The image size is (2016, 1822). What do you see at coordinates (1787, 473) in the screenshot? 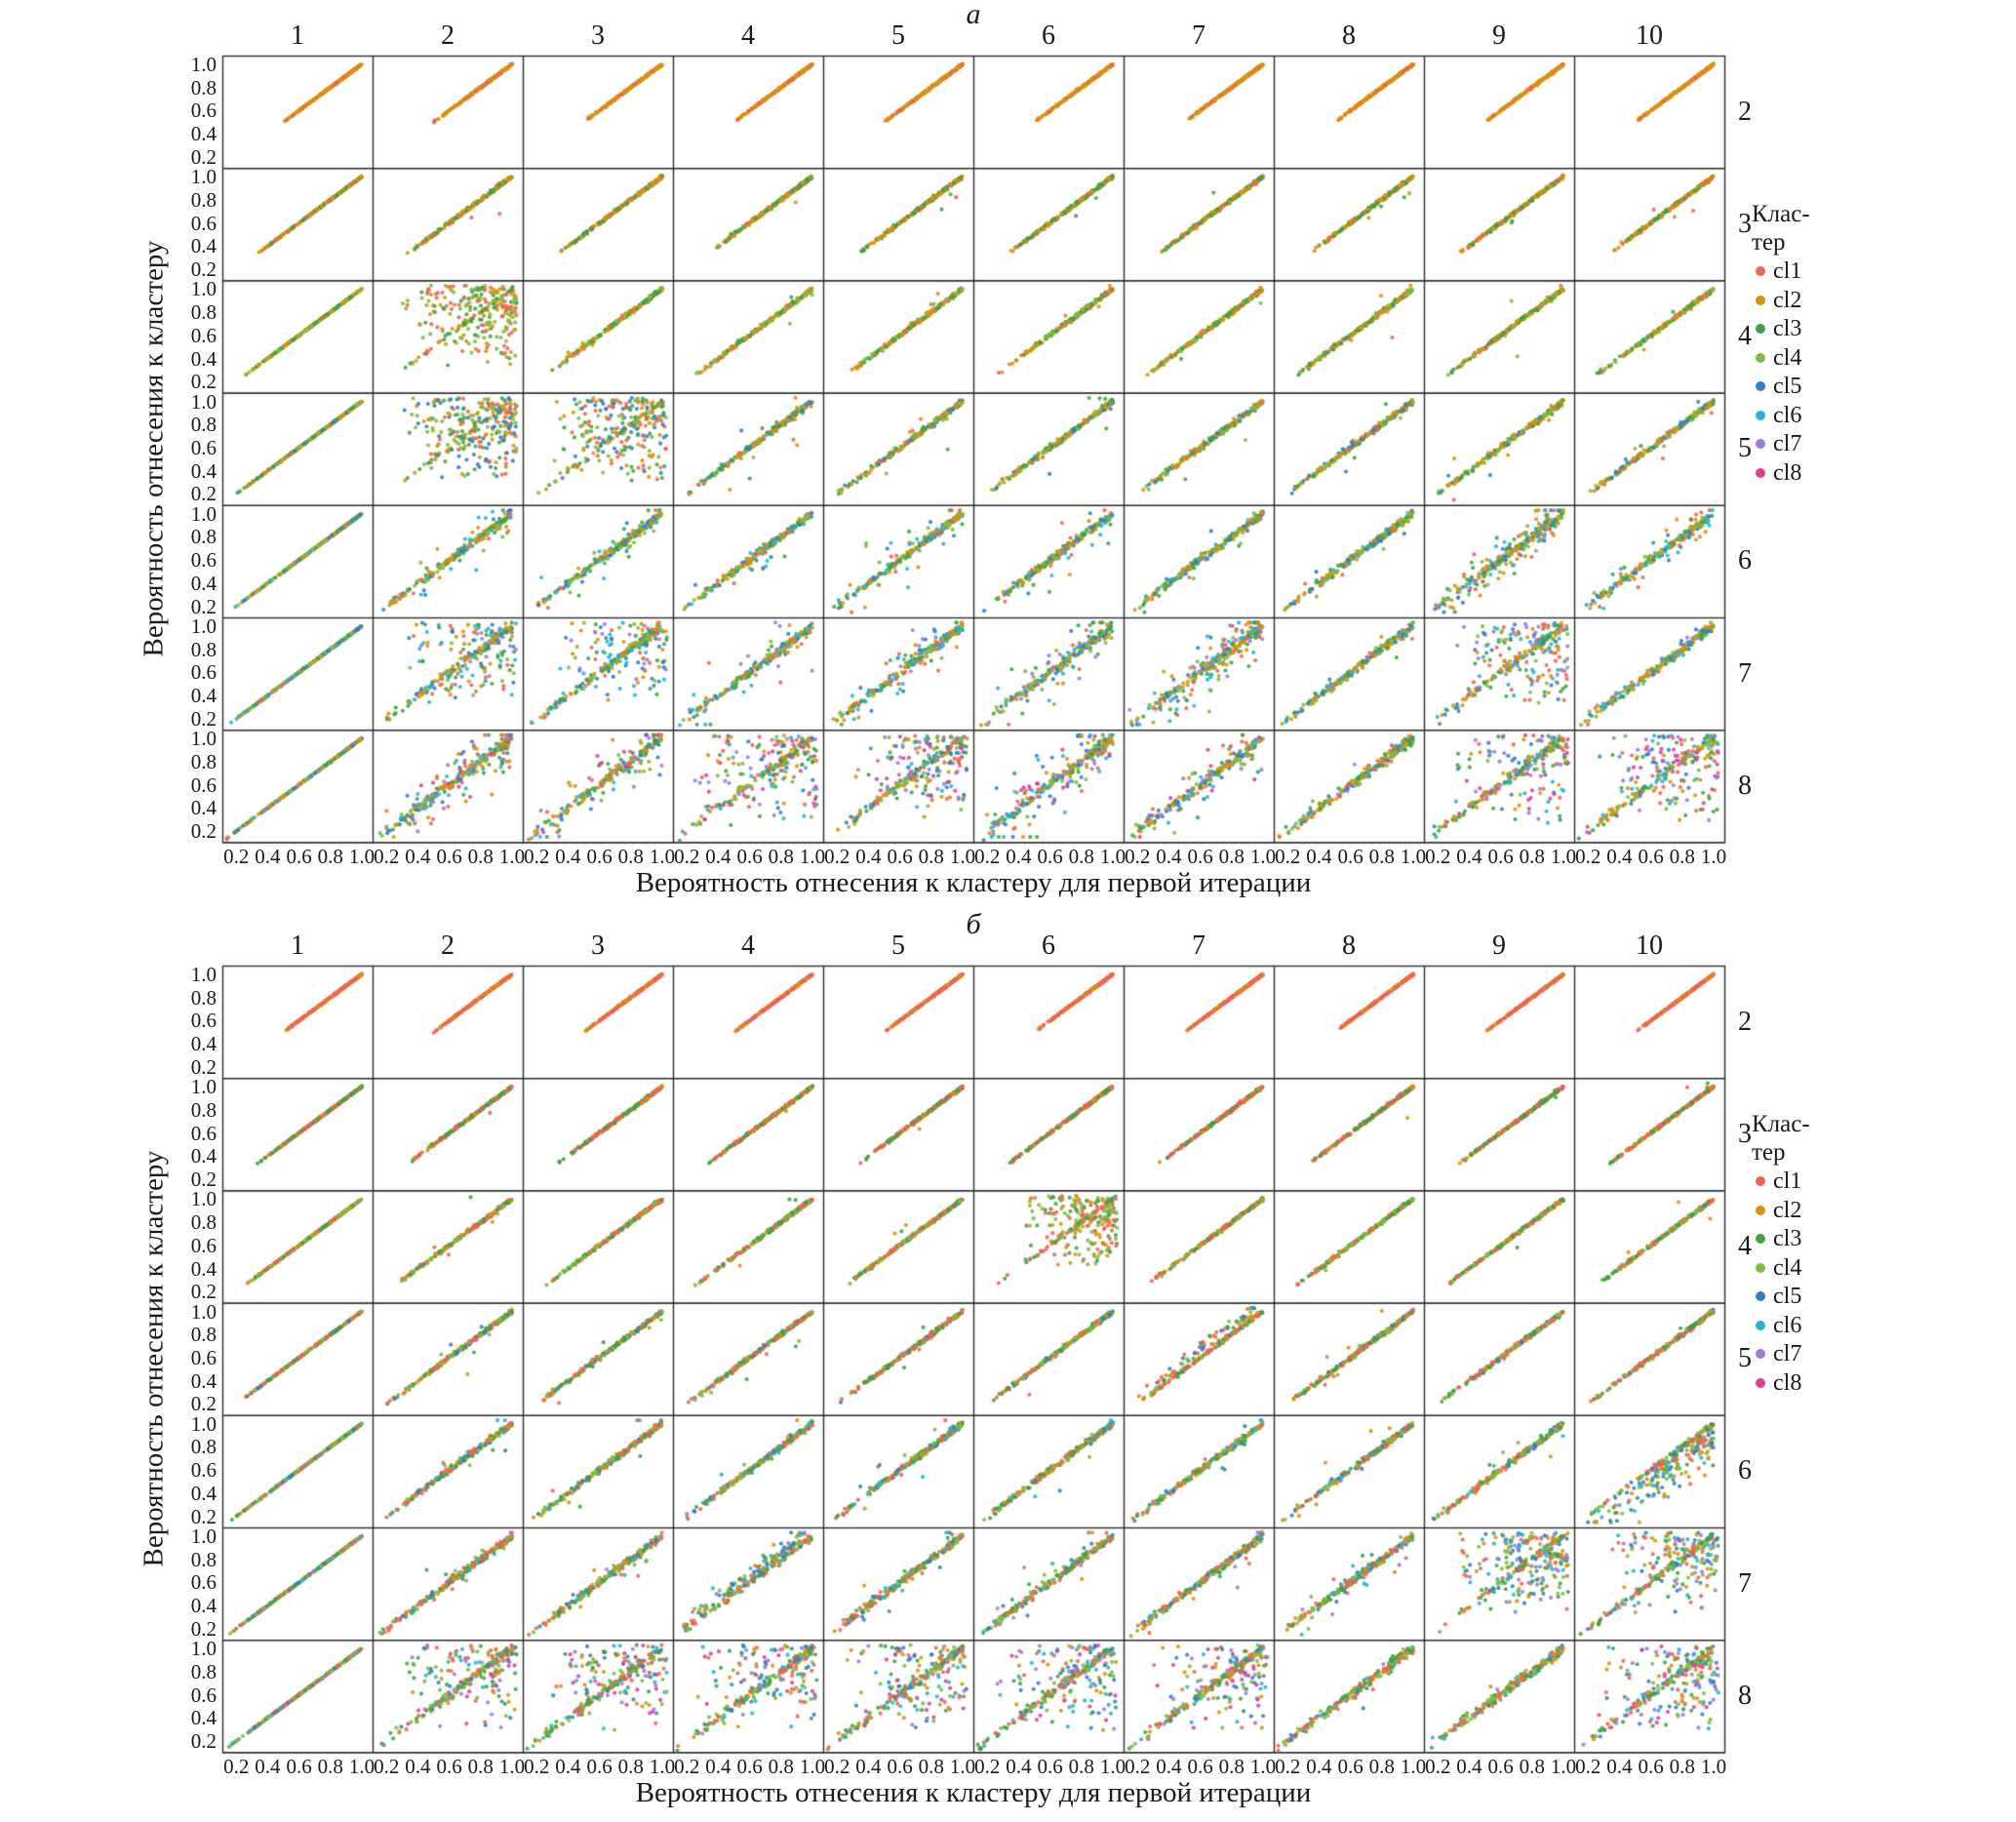
I see `legend-label: cl8` at bounding box center [1787, 473].